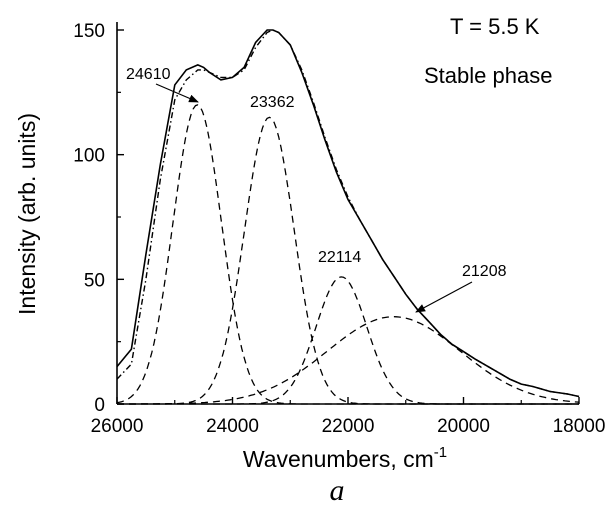 This screenshot has width=611, height=511. I want to click on x-axis-label: Wavenumbers, cm-1, so click(345, 458).